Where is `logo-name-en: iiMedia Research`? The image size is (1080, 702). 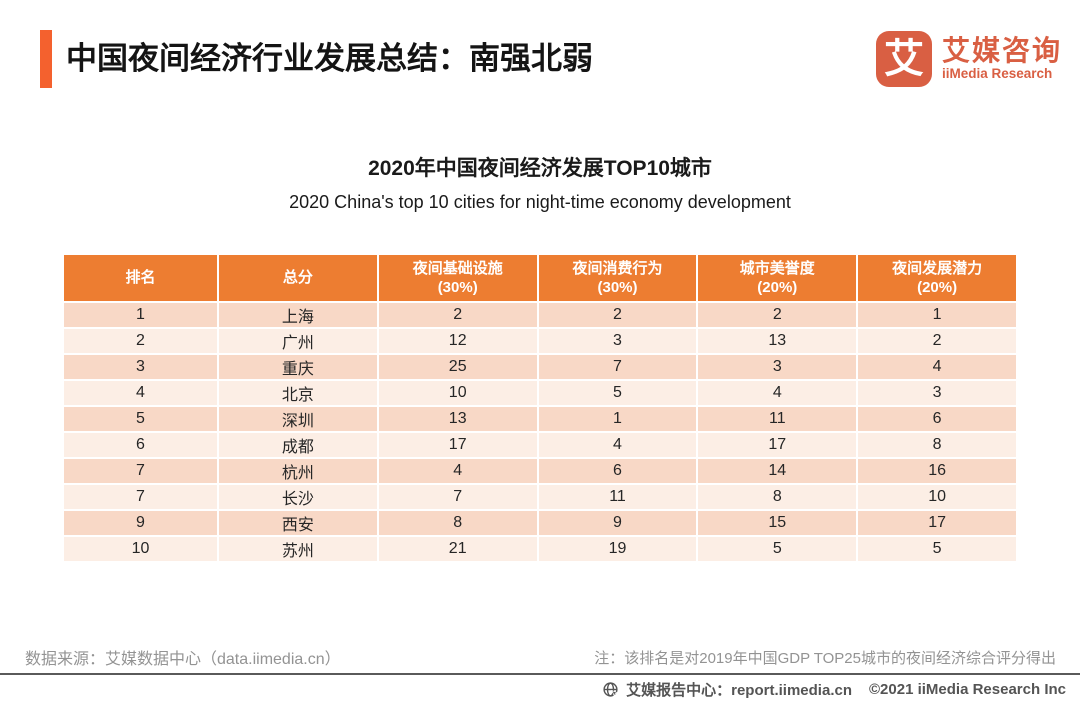 logo-name-en: iiMedia Research is located at coordinates (997, 73).